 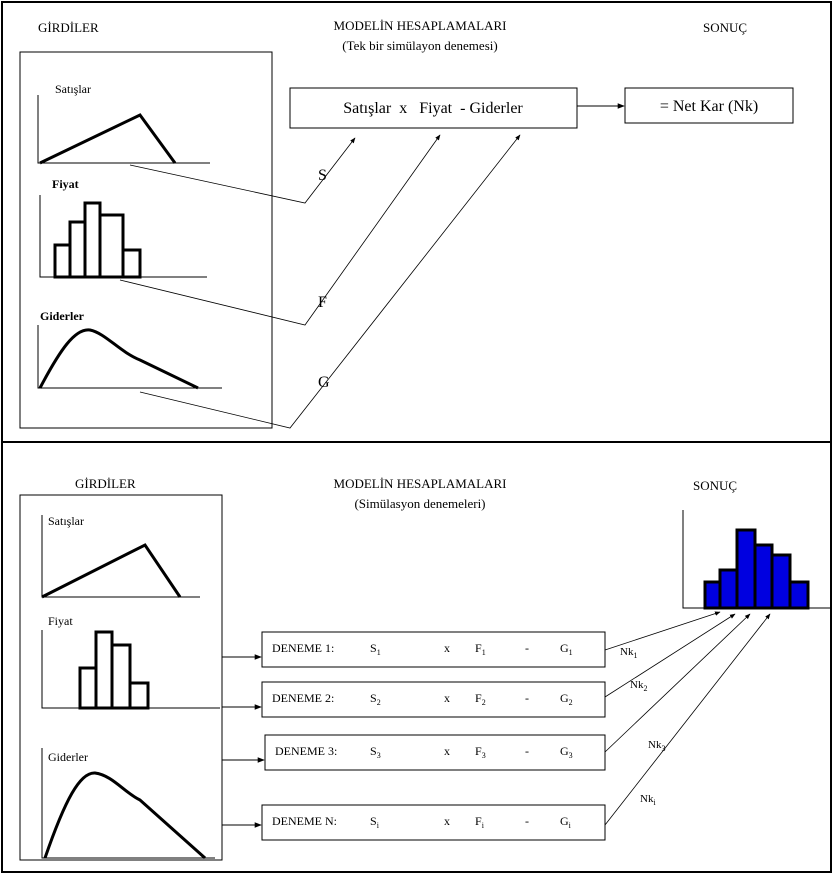 What do you see at coordinates (324, 382) in the screenshot?
I see `letter: G` at bounding box center [324, 382].